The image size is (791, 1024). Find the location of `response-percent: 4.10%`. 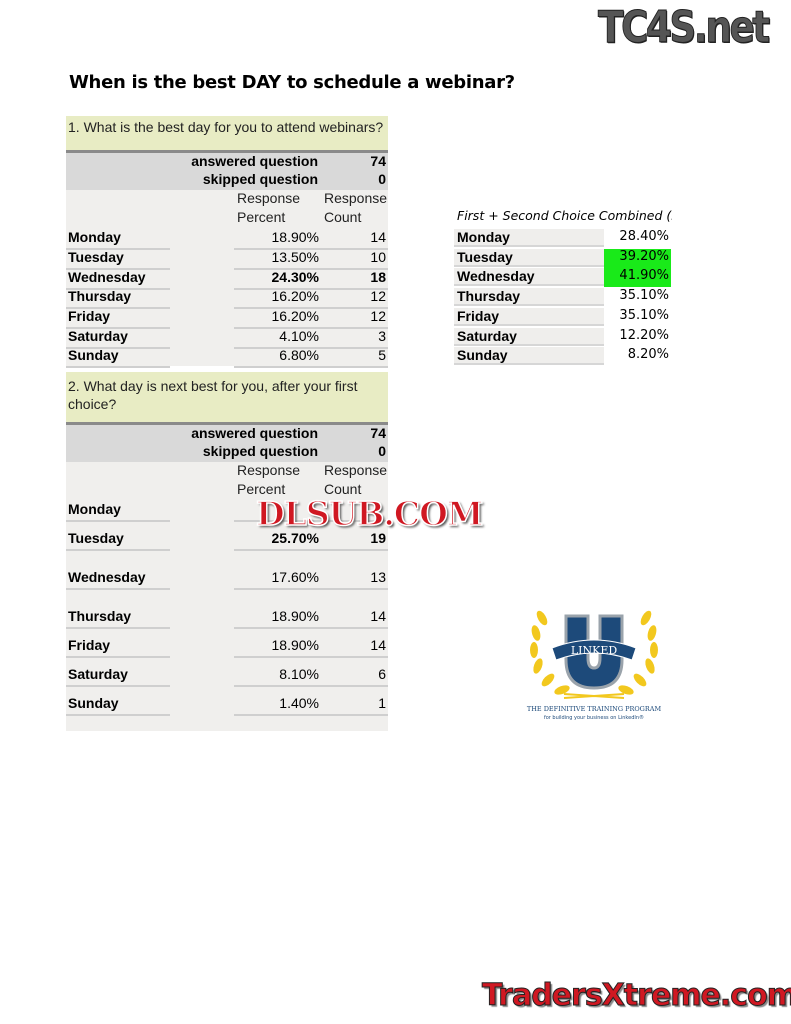

response-percent: 4.10% is located at coordinates (299, 336).